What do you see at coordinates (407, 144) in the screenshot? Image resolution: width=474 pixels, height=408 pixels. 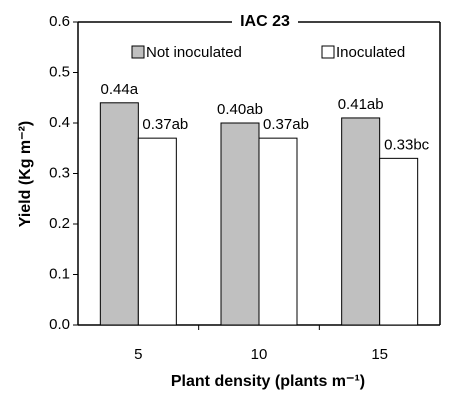 I see `data-label: 0.33bc` at bounding box center [407, 144].